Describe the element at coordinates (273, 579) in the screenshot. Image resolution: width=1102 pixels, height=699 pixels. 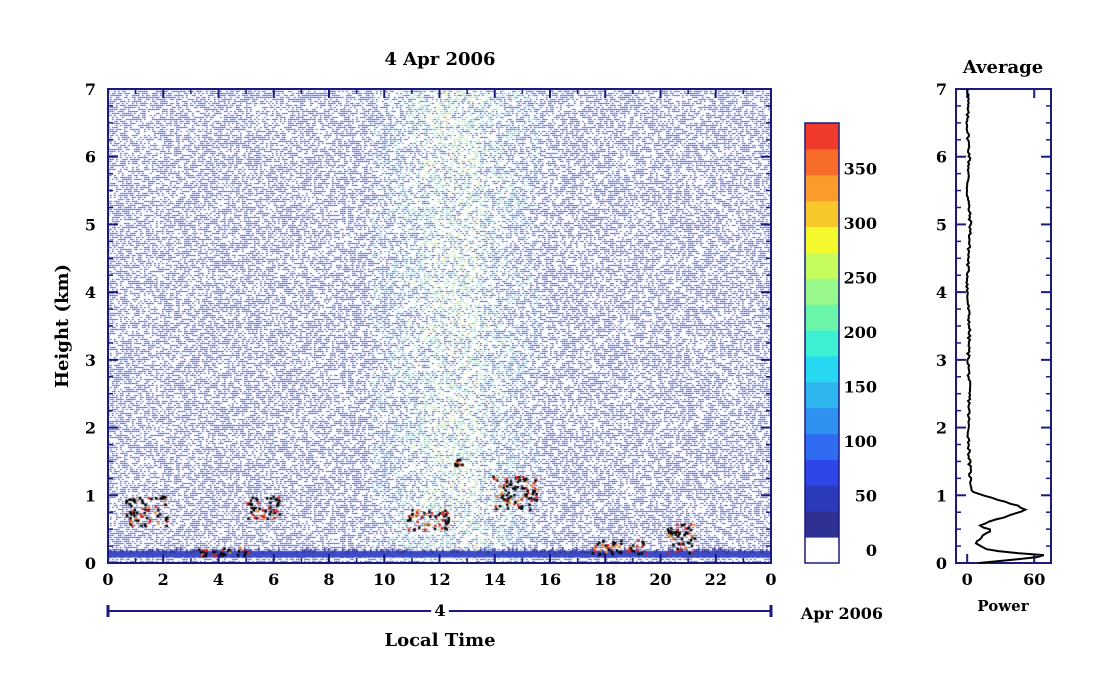
I see `x-tick-label: 6` at that location.